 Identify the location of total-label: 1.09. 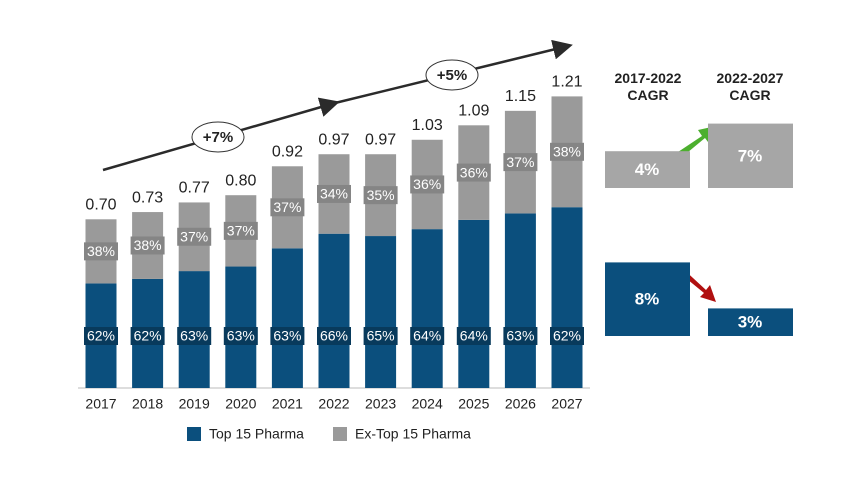
(473, 111).